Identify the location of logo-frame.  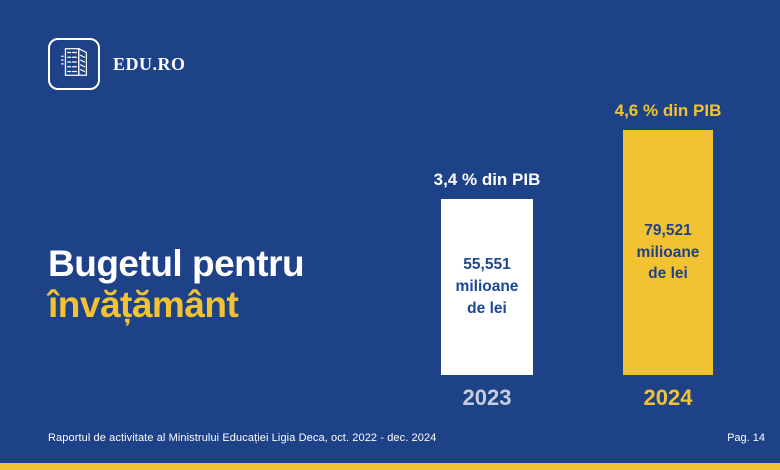
(74, 64).